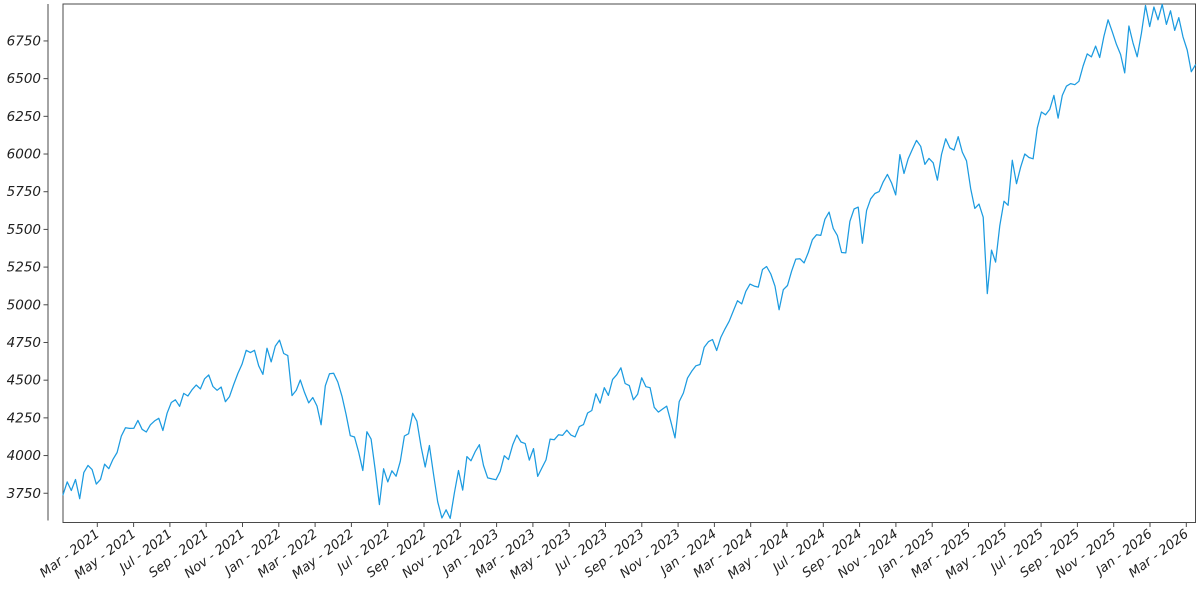  What do you see at coordinates (24, 79) in the screenshot?
I see `y-tick-label: 6500` at bounding box center [24, 79].